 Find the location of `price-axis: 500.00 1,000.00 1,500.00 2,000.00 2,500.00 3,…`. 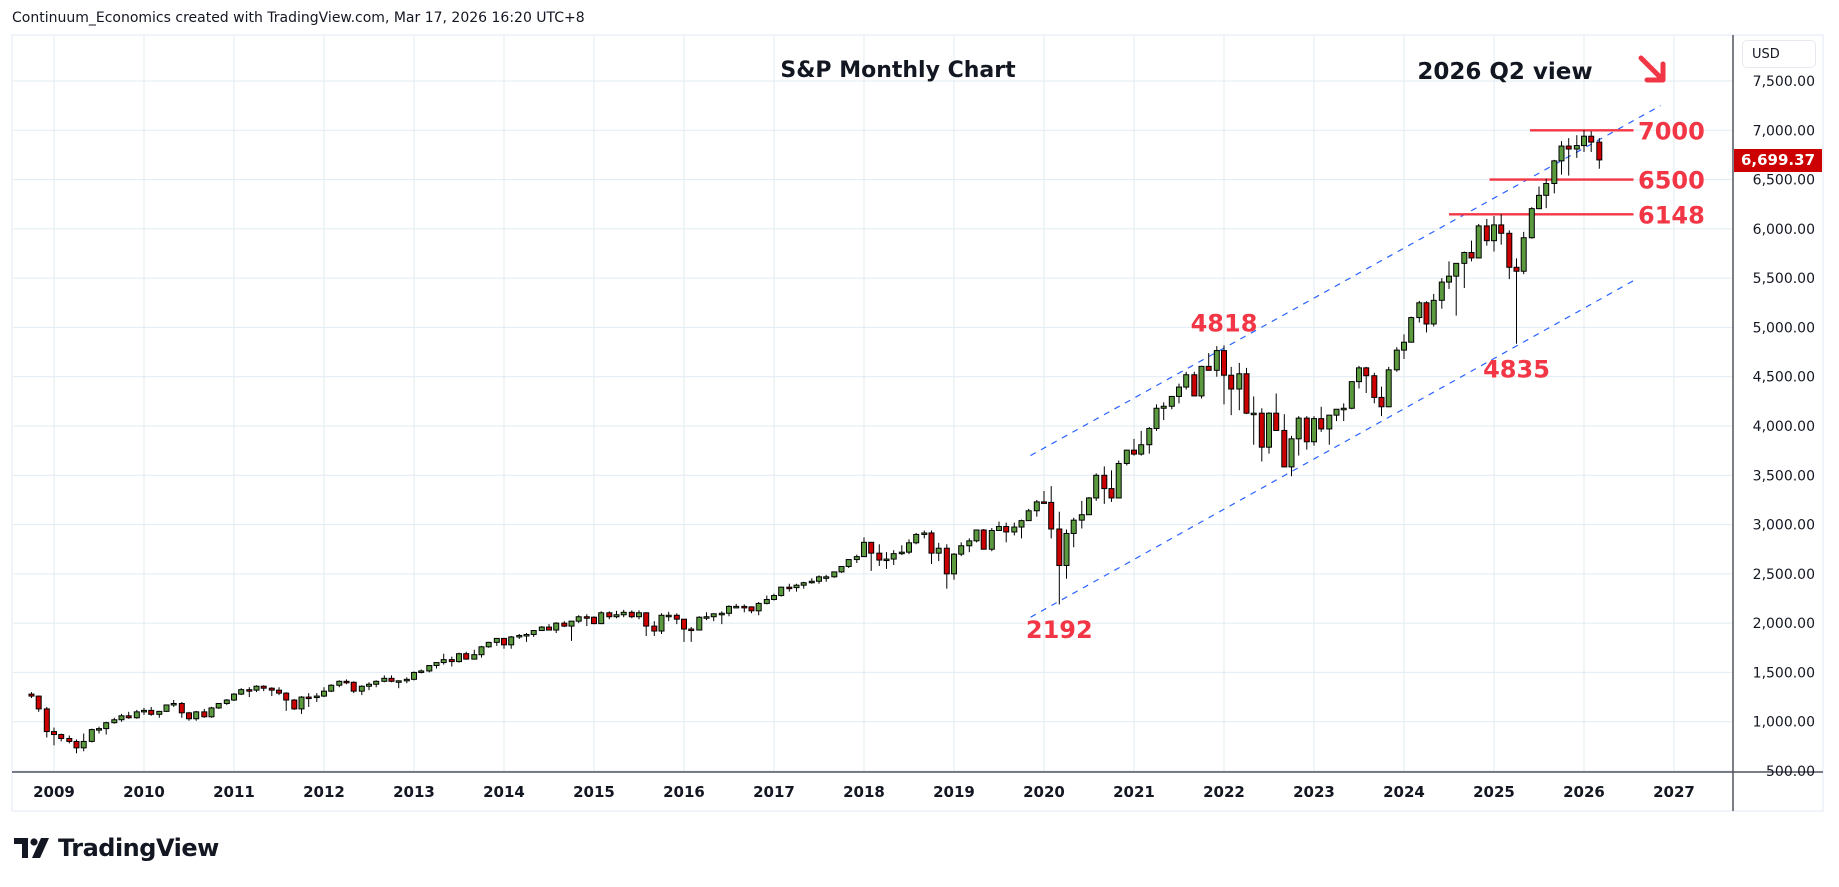

price-axis: 500.00 1,000.00 1,500.00 2,000.00 2,500.00 3,… is located at coordinates (1784, 427).